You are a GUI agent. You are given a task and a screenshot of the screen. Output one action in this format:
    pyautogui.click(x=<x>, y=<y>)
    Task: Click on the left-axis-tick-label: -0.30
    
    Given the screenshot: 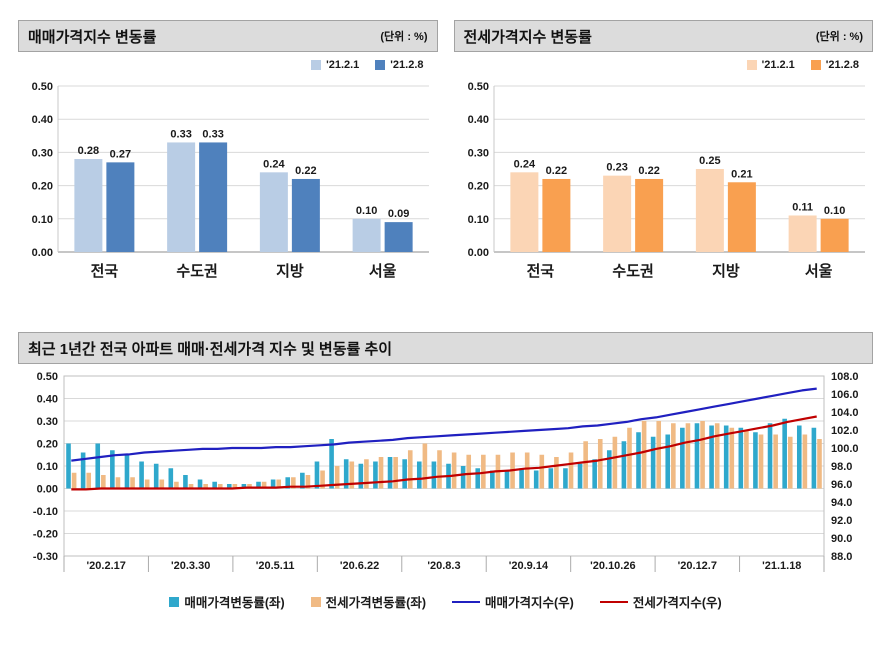 What is the action you would take?
    pyautogui.click(x=45, y=557)
    